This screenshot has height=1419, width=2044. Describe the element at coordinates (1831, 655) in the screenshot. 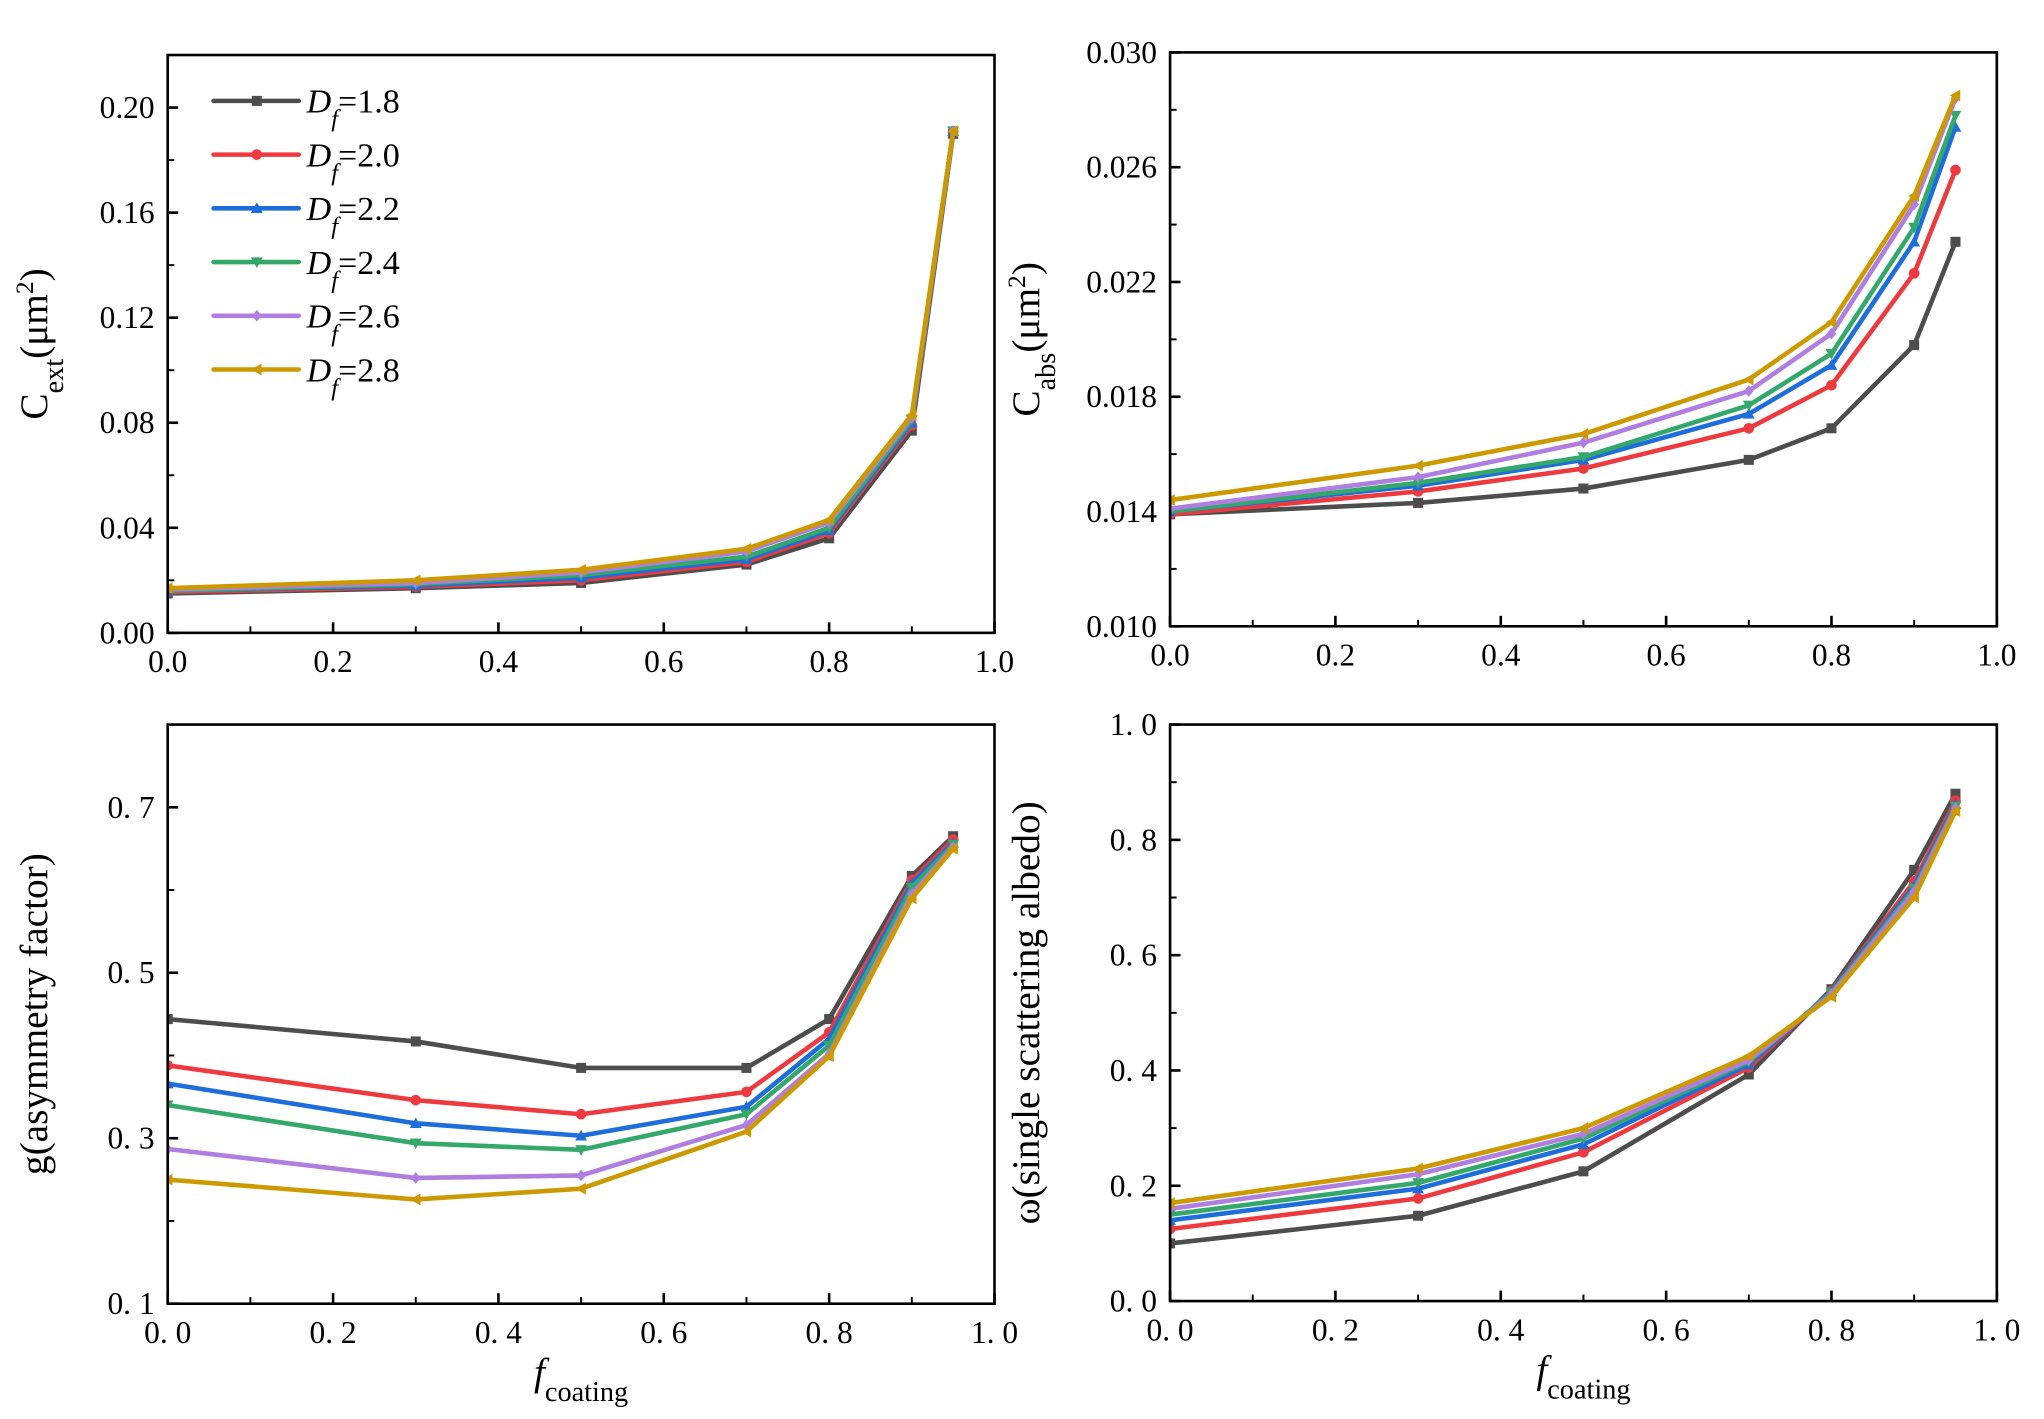

I see `x-tick-label: 0.8` at that location.